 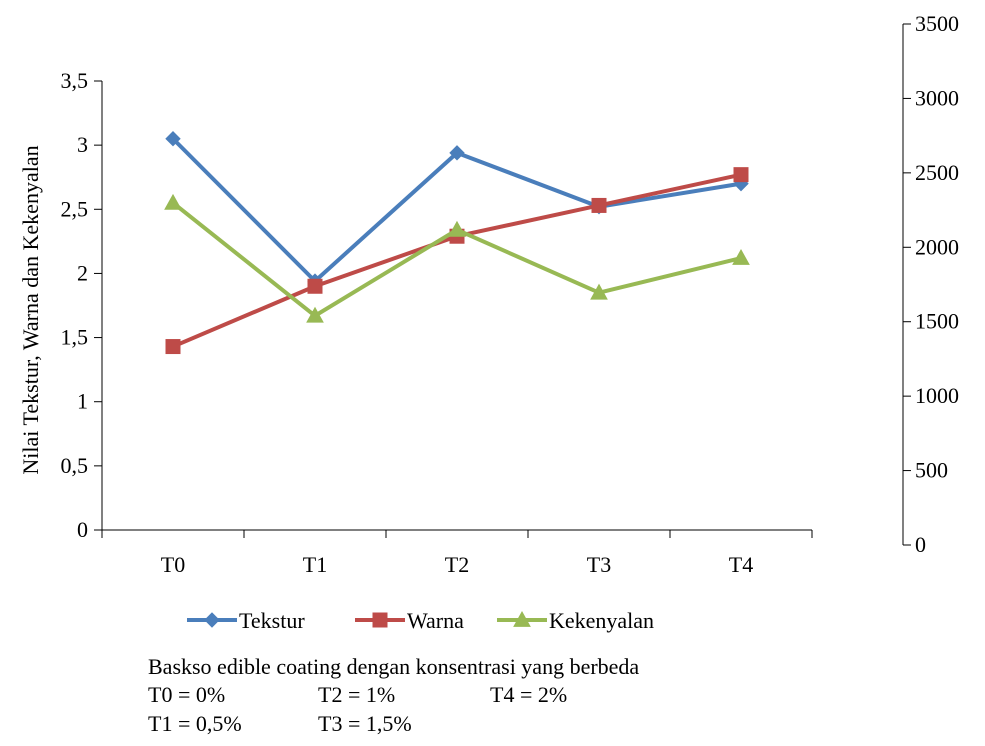 I want to click on series-kekenyalan, so click(x=457, y=258).